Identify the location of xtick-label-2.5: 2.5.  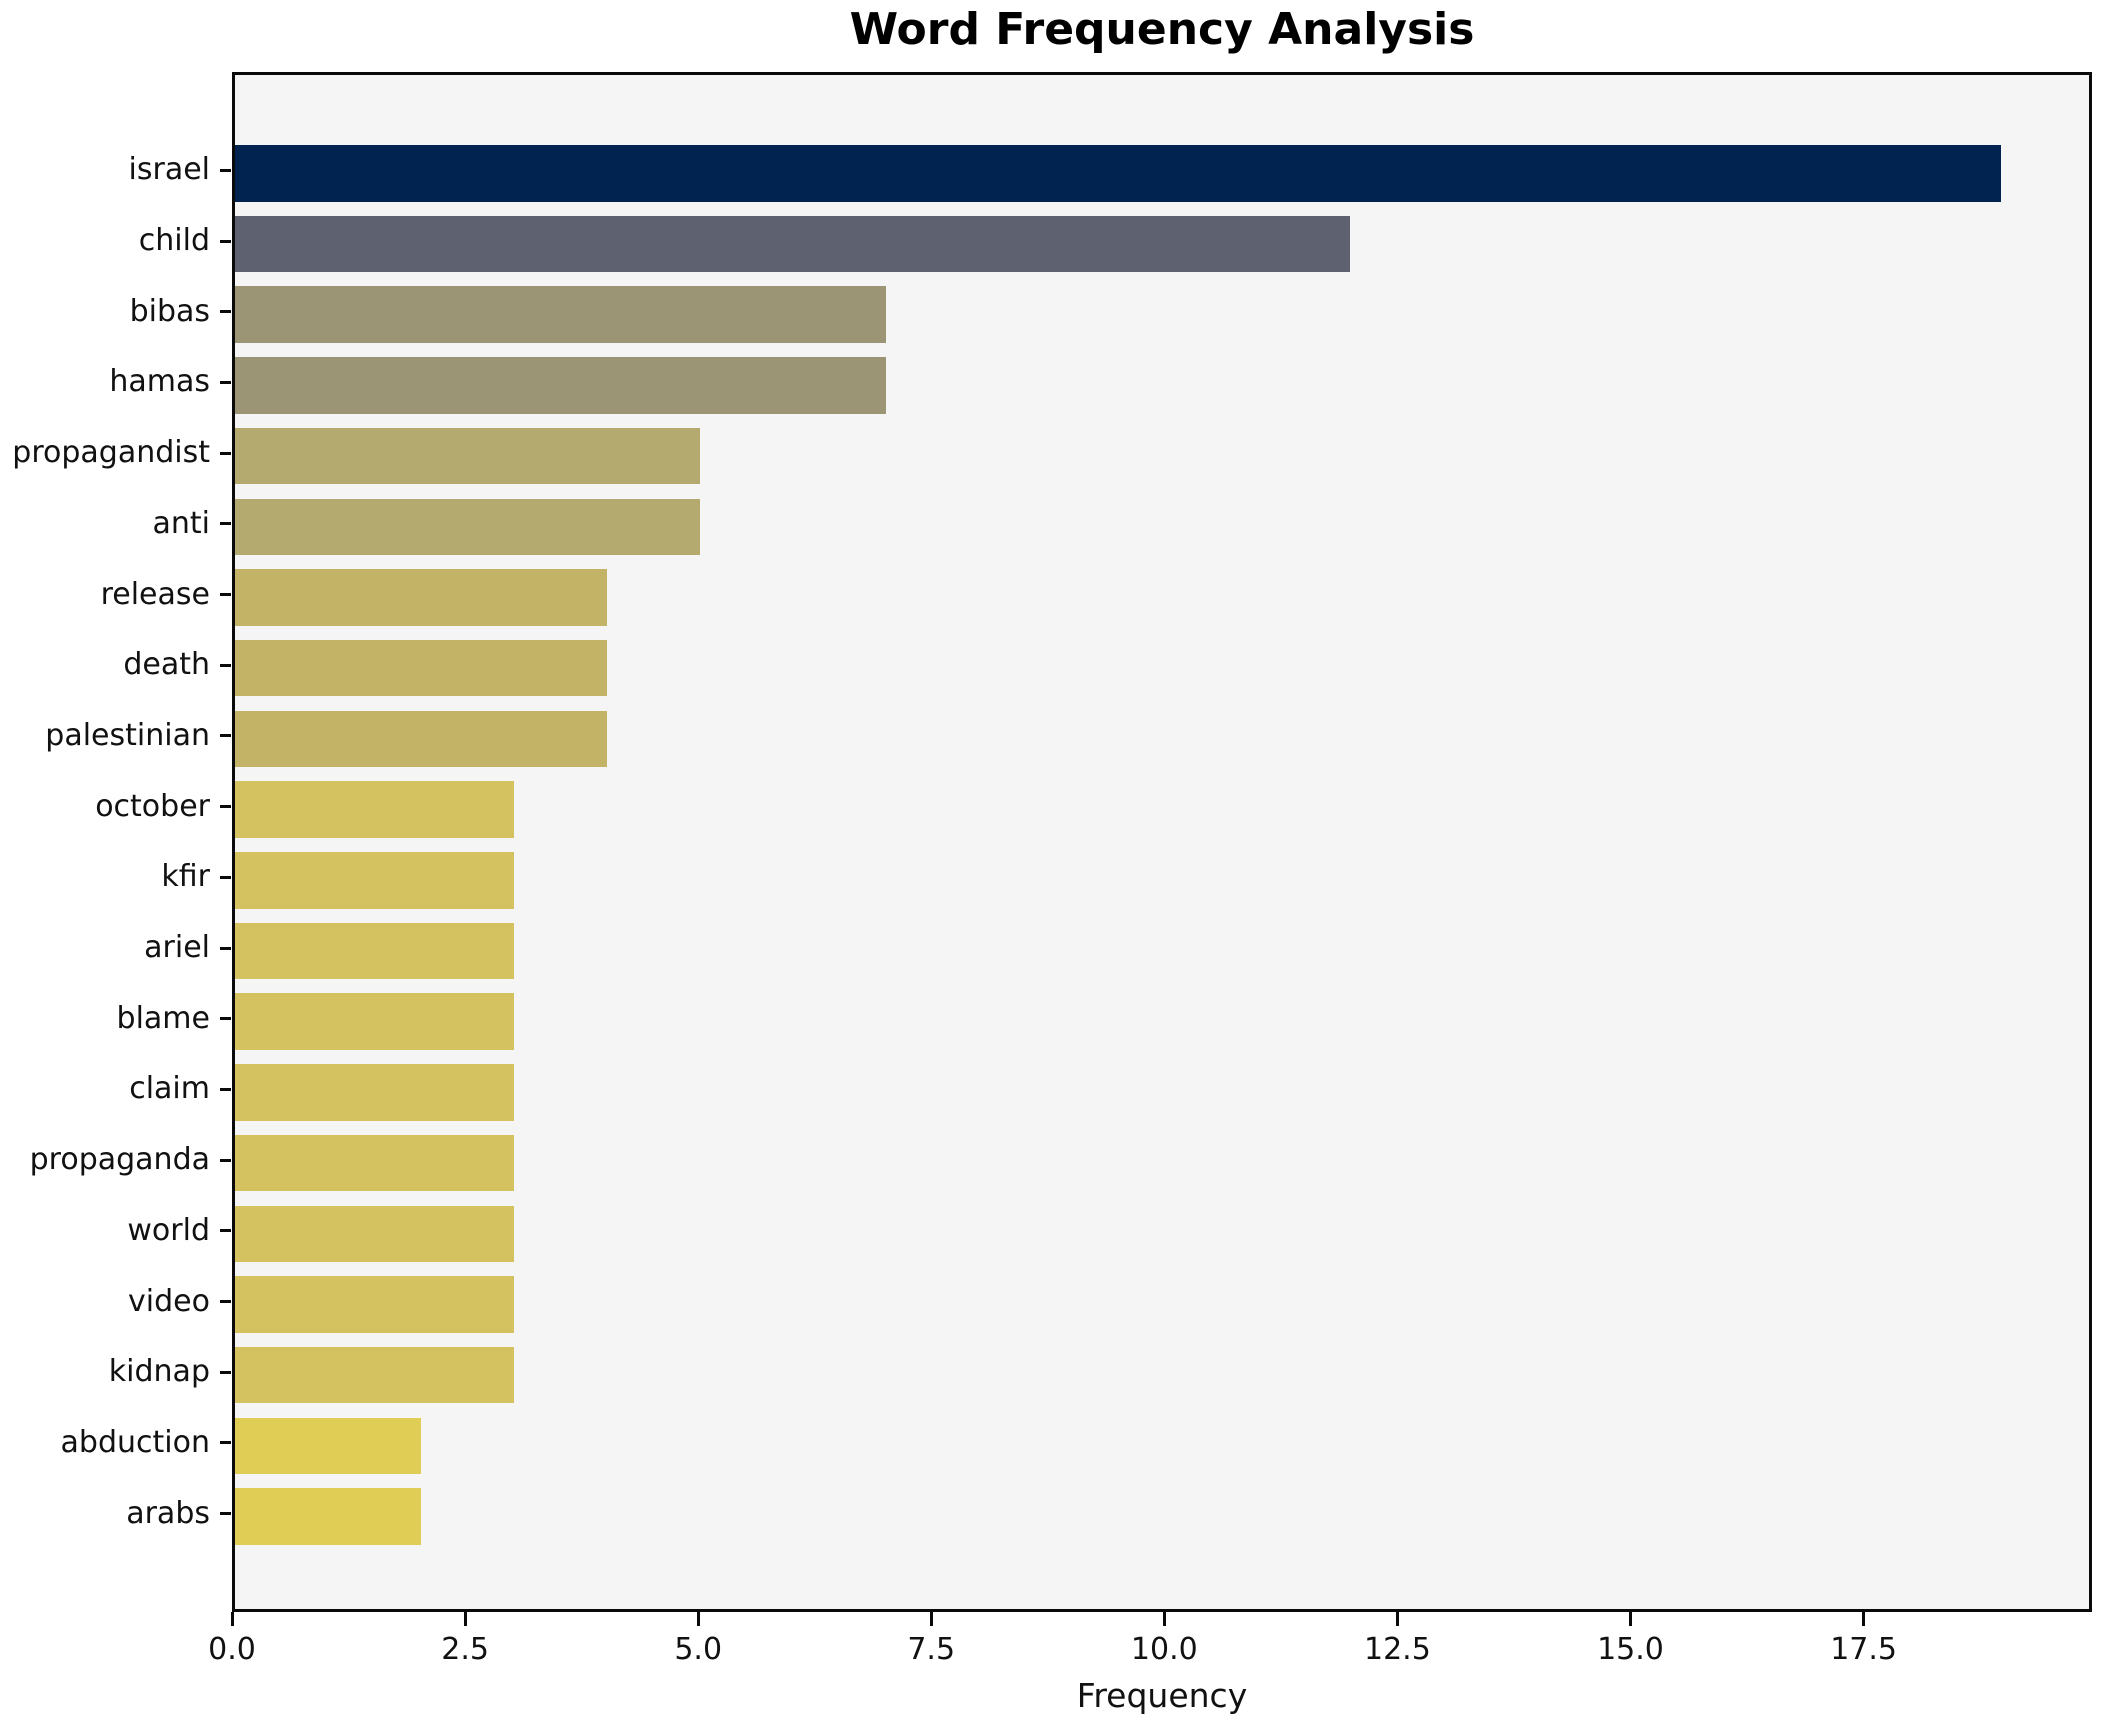
(465, 1649).